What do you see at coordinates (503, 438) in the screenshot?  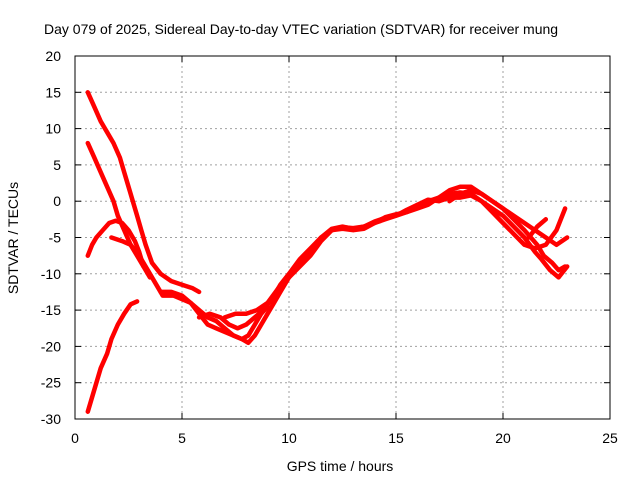 I see `x-tick-label: 20` at bounding box center [503, 438].